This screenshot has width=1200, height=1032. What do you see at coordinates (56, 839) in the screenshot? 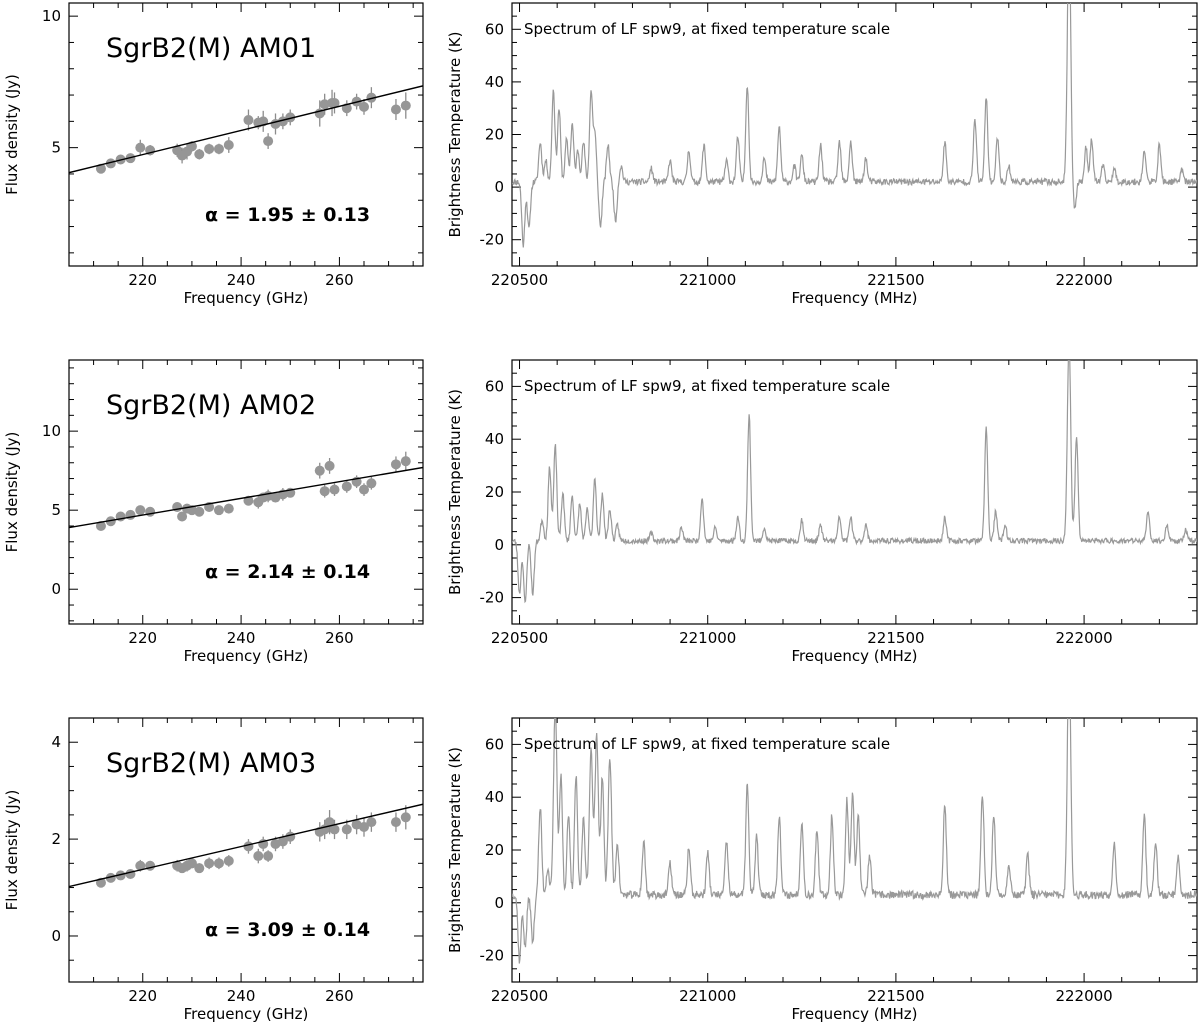
I see `y-tick-label: 2` at bounding box center [56, 839].